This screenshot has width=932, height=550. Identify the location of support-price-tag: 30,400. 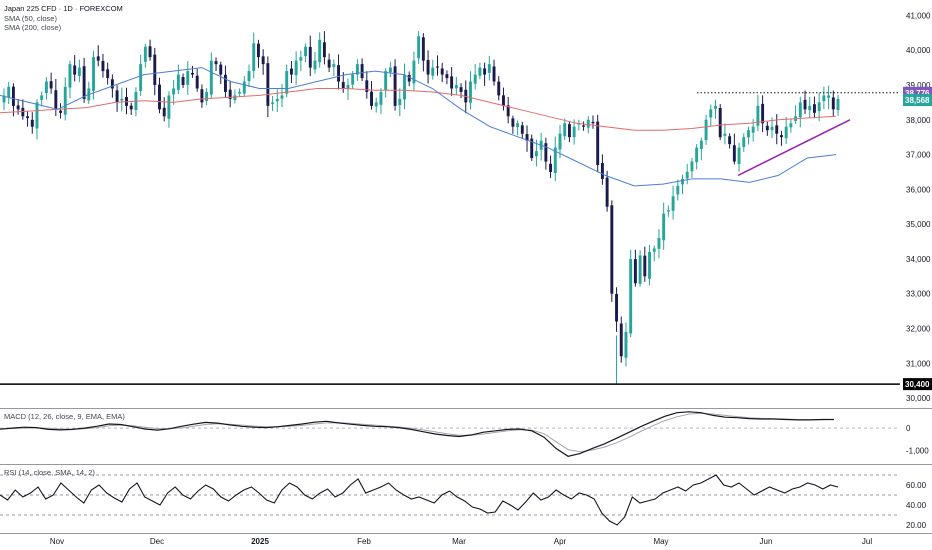
(917, 384).